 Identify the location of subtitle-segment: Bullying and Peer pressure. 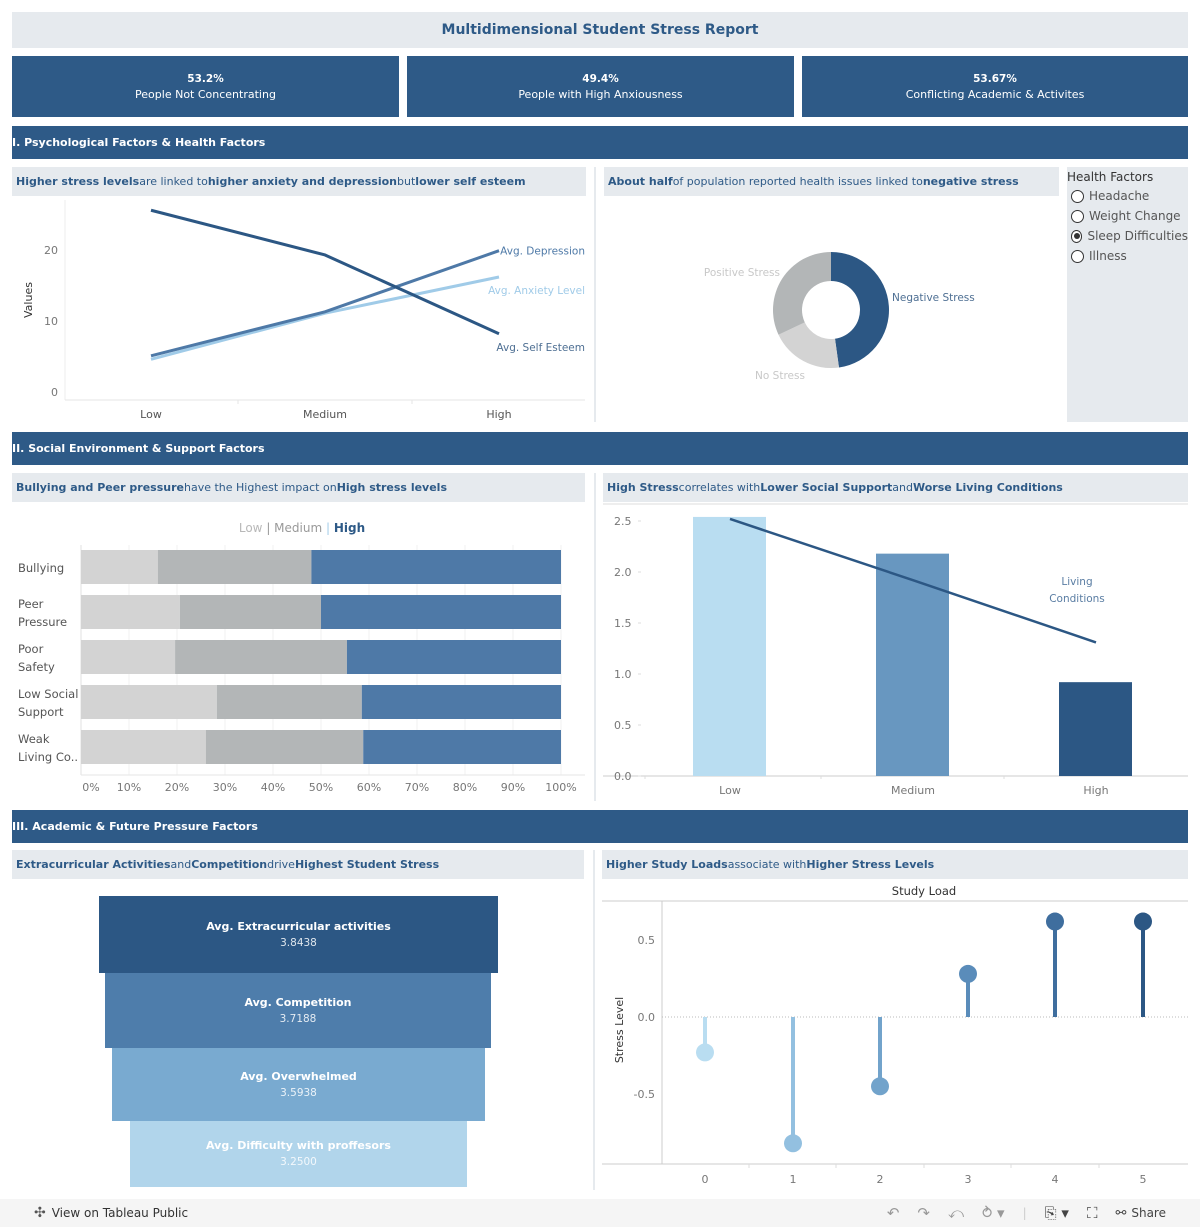
(100, 487).